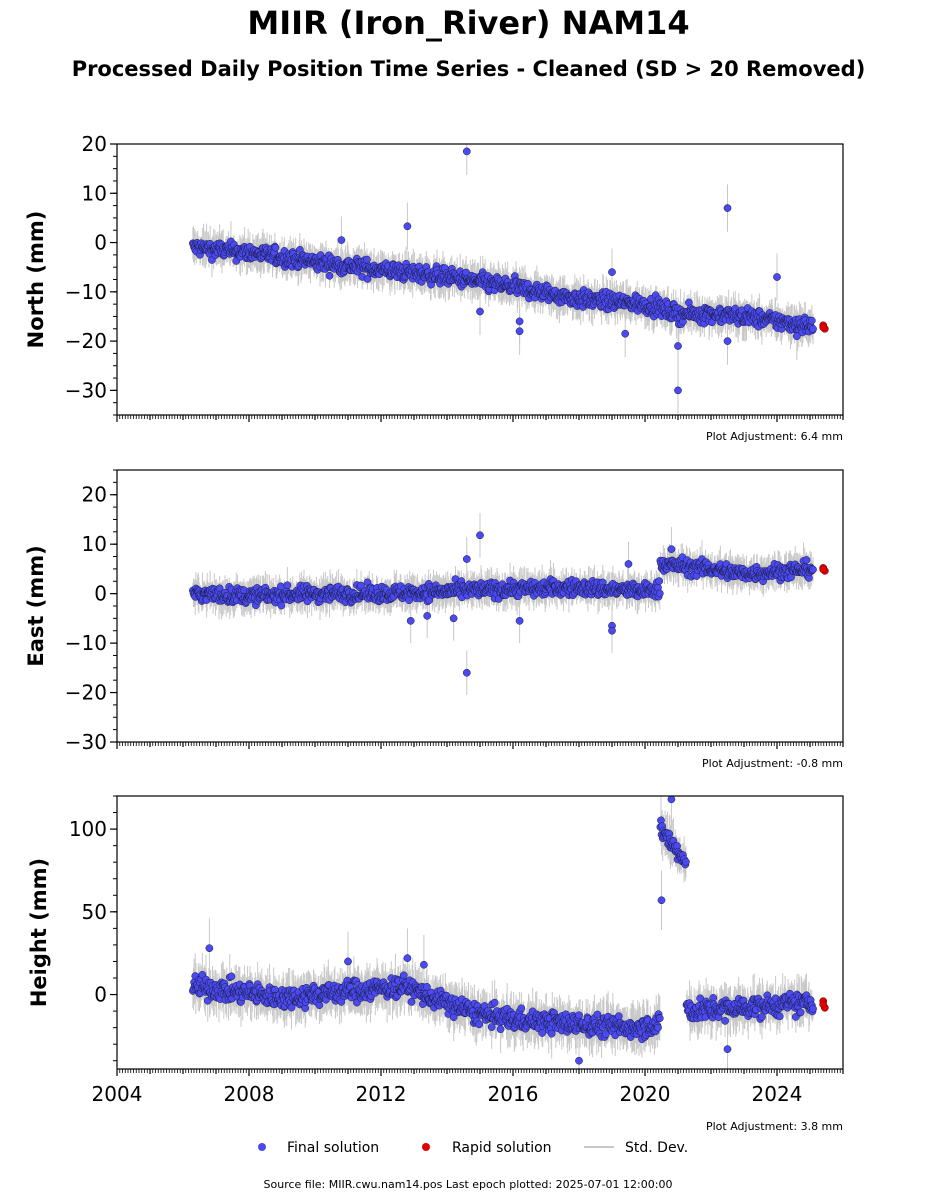 The image size is (937, 1200). Describe the element at coordinates (36, 605) in the screenshot. I see `east-ylabel: East (mm)` at that location.